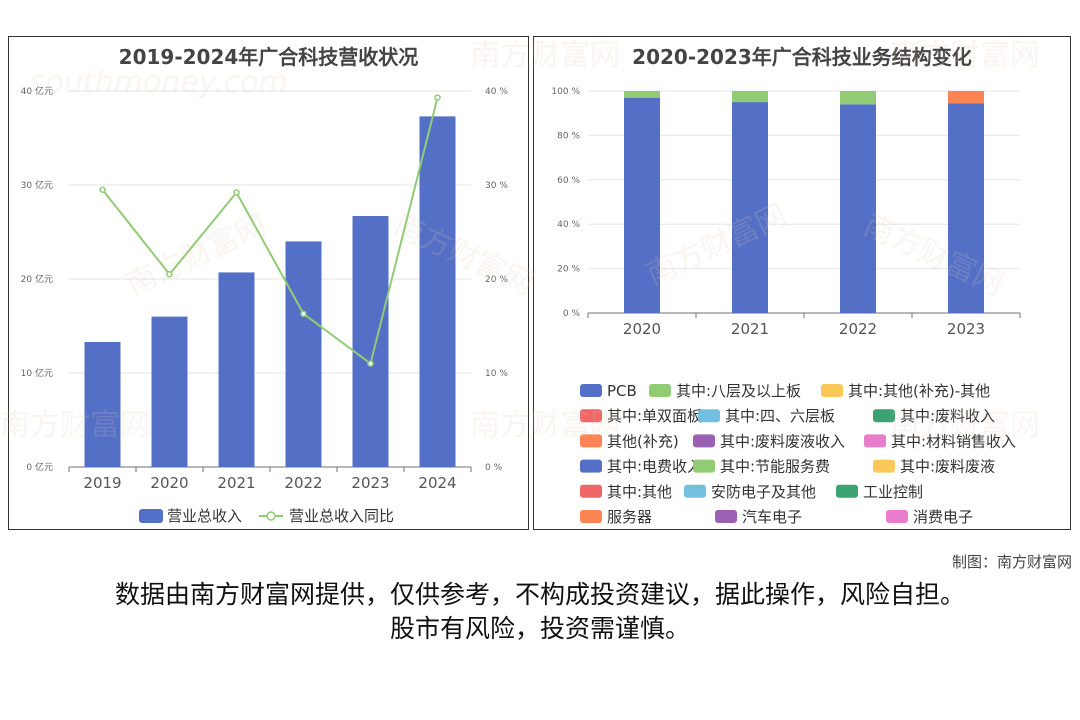  What do you see at coordinates (643, 441) in the screenshot?
I see `legend-label: 其他(补充)` at bounding box center [643, 441].